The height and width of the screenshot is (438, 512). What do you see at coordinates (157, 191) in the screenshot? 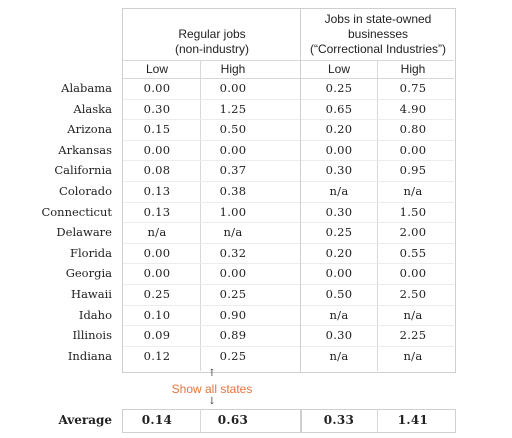
I see `cell-reg-low: 0.13` at bounding box center [157, 191].